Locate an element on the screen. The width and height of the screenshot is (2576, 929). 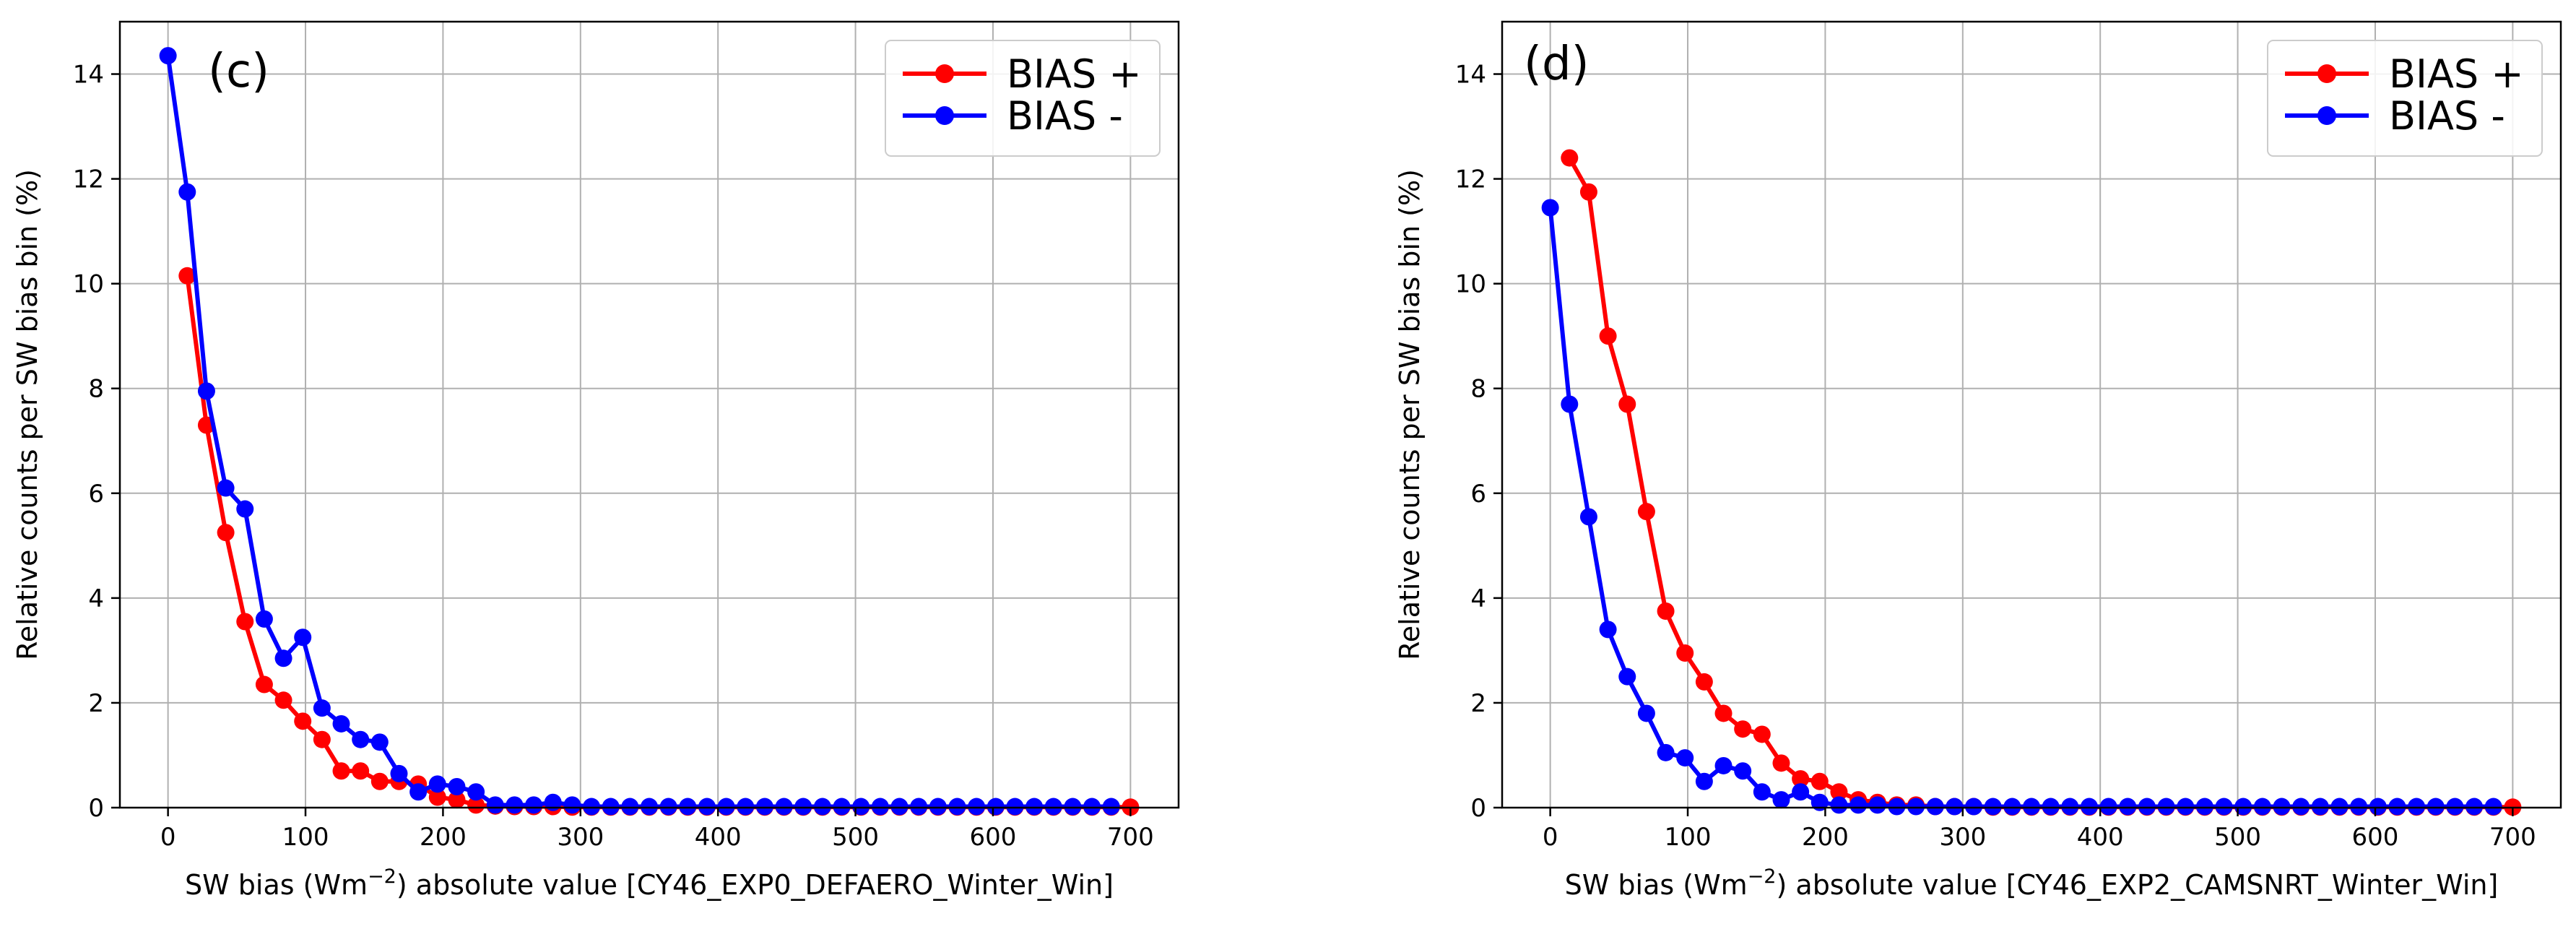
panel-label: (d) is located at coordinates (1557, 64).